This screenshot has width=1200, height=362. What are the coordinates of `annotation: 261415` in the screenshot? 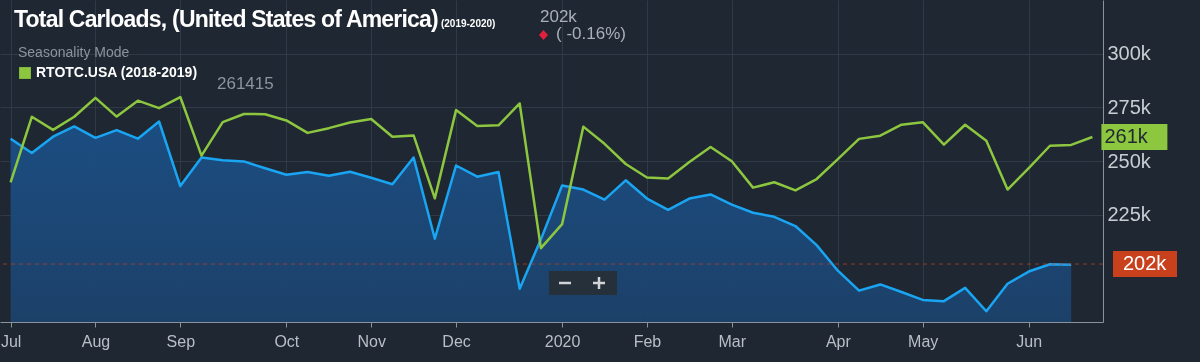 It's located at (245, 84).